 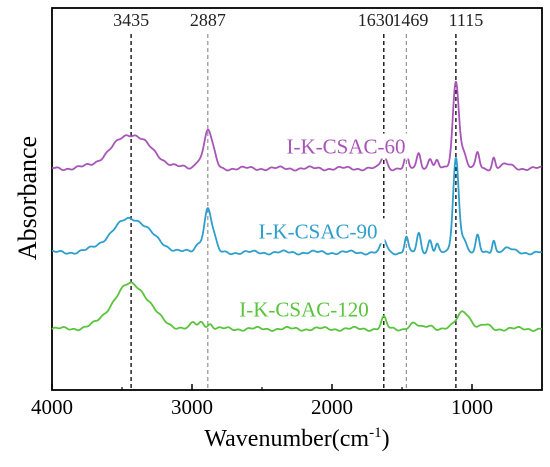 What do you see at coordinates (410, 20) in the screenshot?
I see `peak-label-1469: 1469` at bounding box center [410, 20].